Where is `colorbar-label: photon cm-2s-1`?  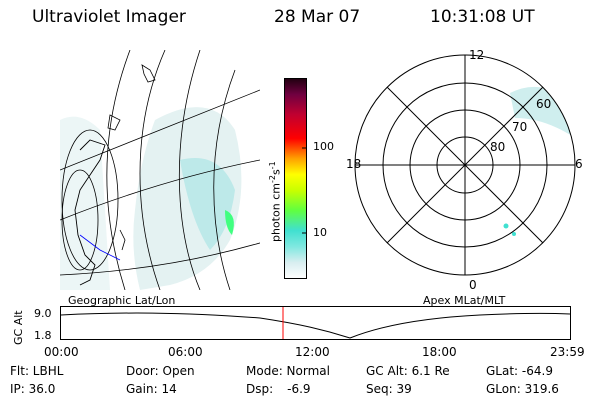 colorbar-label: photon cm-2s-1 is located at coordinates (275, 201).